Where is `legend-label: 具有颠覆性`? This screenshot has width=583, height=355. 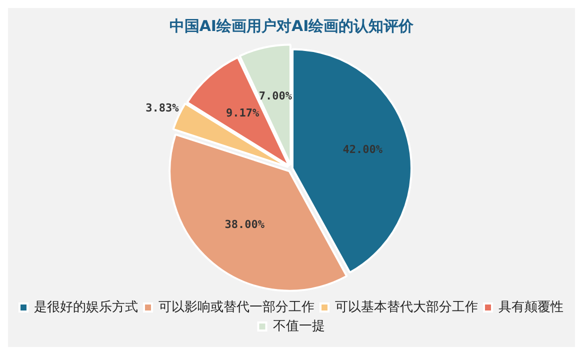 legend-label: 具有颠覆性 is located at coordinates (531, 307).